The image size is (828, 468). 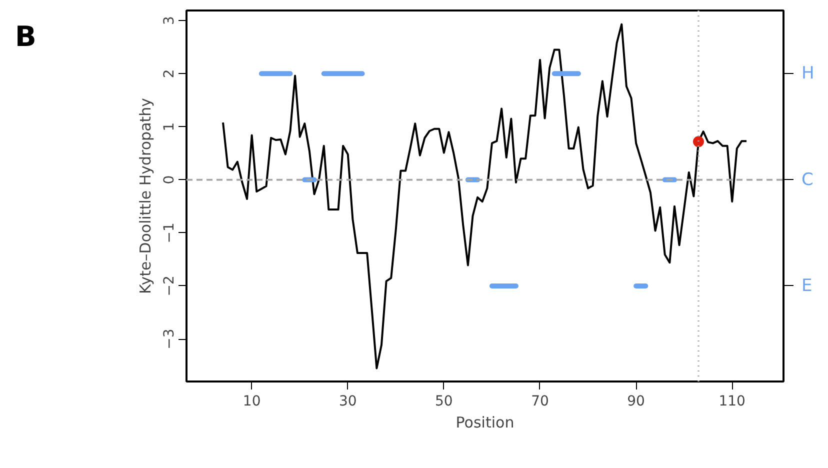 I want to click on y-tick-label: −1, so click(x=170, y=233).